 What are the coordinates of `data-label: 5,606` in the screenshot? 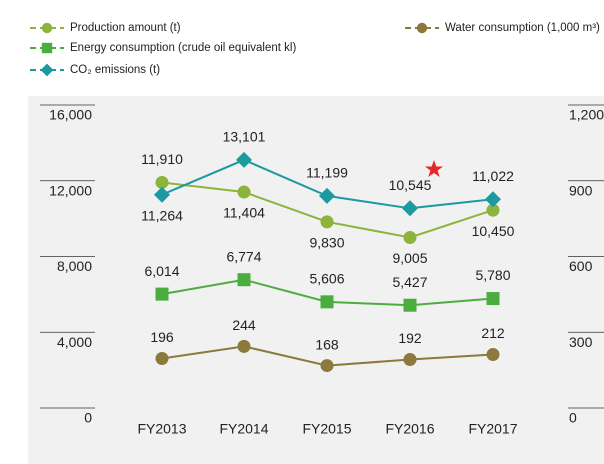 It's located at (326, 279).